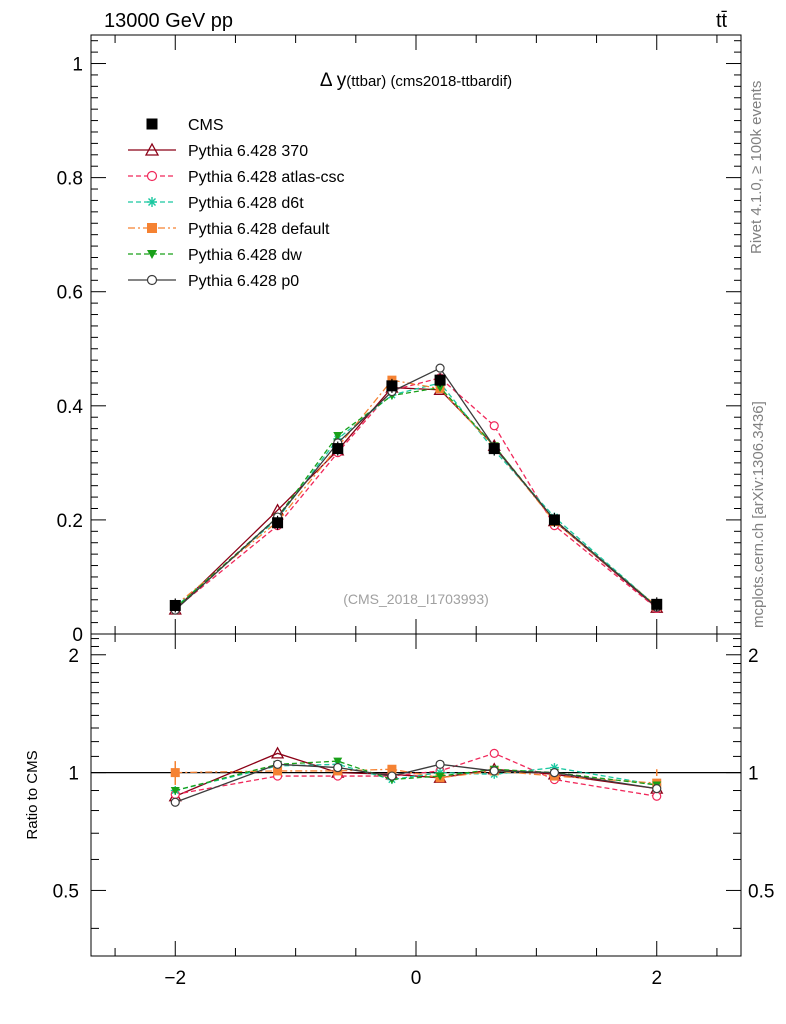 This screenshot has height=1024, width=786. I want to click on legend-marker-pythia-6-428-d6t, so click(152, 202).